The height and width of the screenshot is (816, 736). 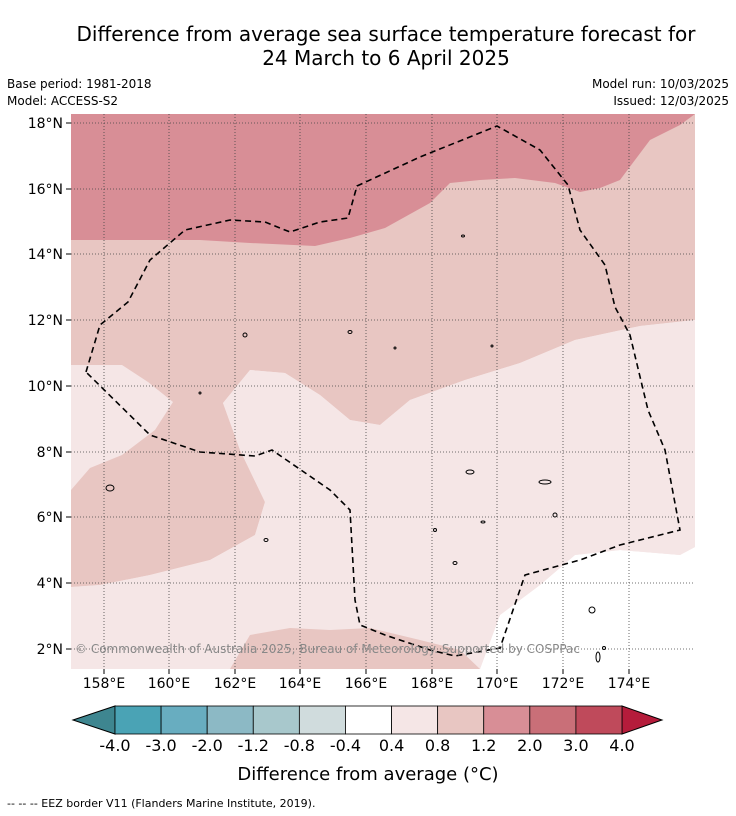 What do you see at coordinates (432, 684) in the screenshot?
I see `lon-label: 168°E` at bounding box center [432, 684].